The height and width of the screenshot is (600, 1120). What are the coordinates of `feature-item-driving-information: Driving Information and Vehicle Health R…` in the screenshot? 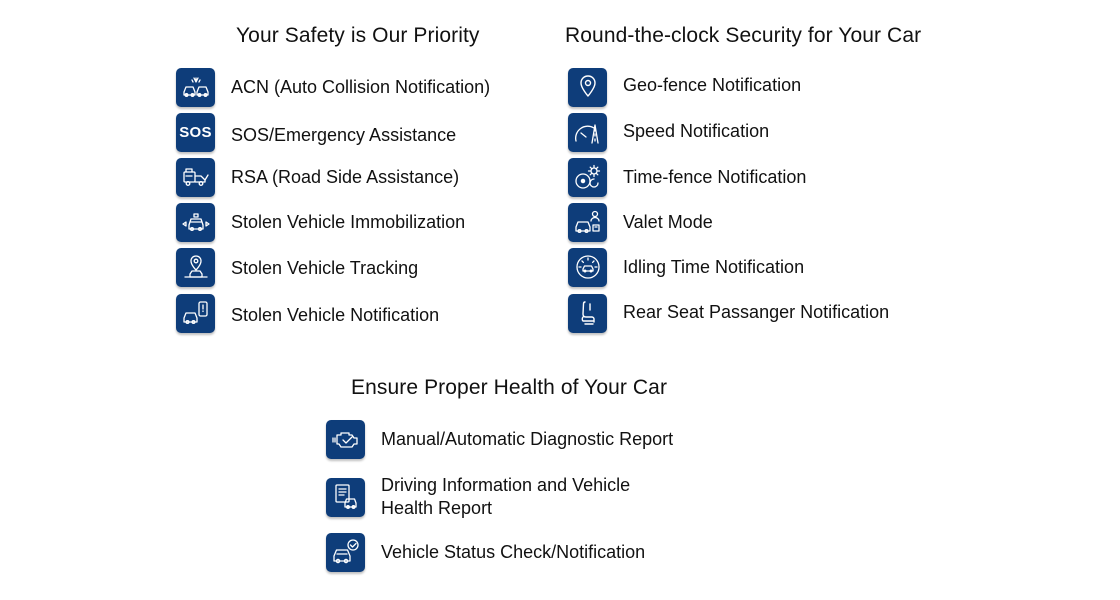 It's located at (498, 497).